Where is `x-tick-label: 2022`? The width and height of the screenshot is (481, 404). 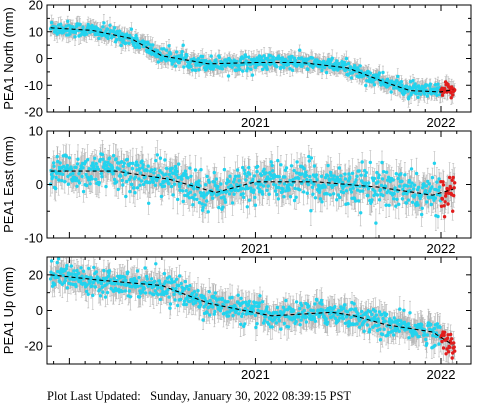 x-tick-label: 2022 is located at coordinates (441, 122).